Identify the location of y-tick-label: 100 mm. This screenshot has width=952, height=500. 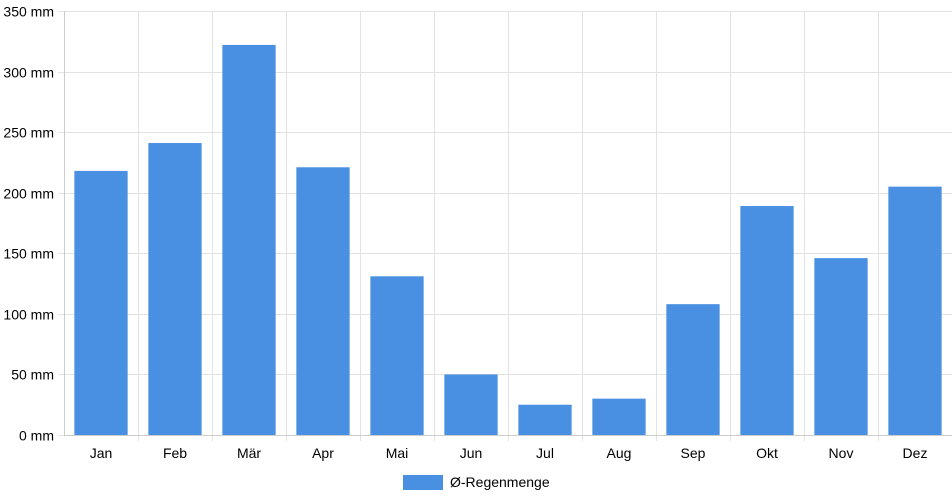
(28, 315).